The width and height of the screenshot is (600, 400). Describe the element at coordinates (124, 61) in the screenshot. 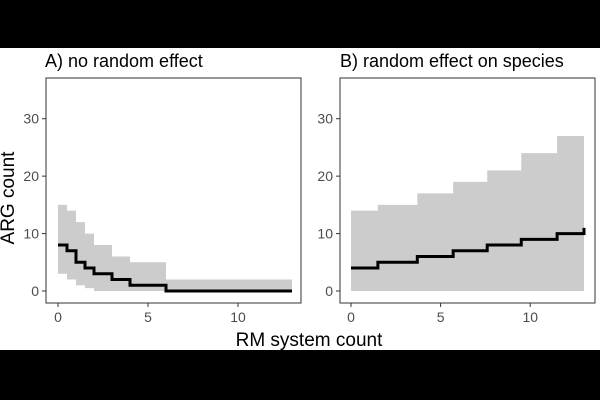

I see `panel-a-title: A) no random effect` at that location.